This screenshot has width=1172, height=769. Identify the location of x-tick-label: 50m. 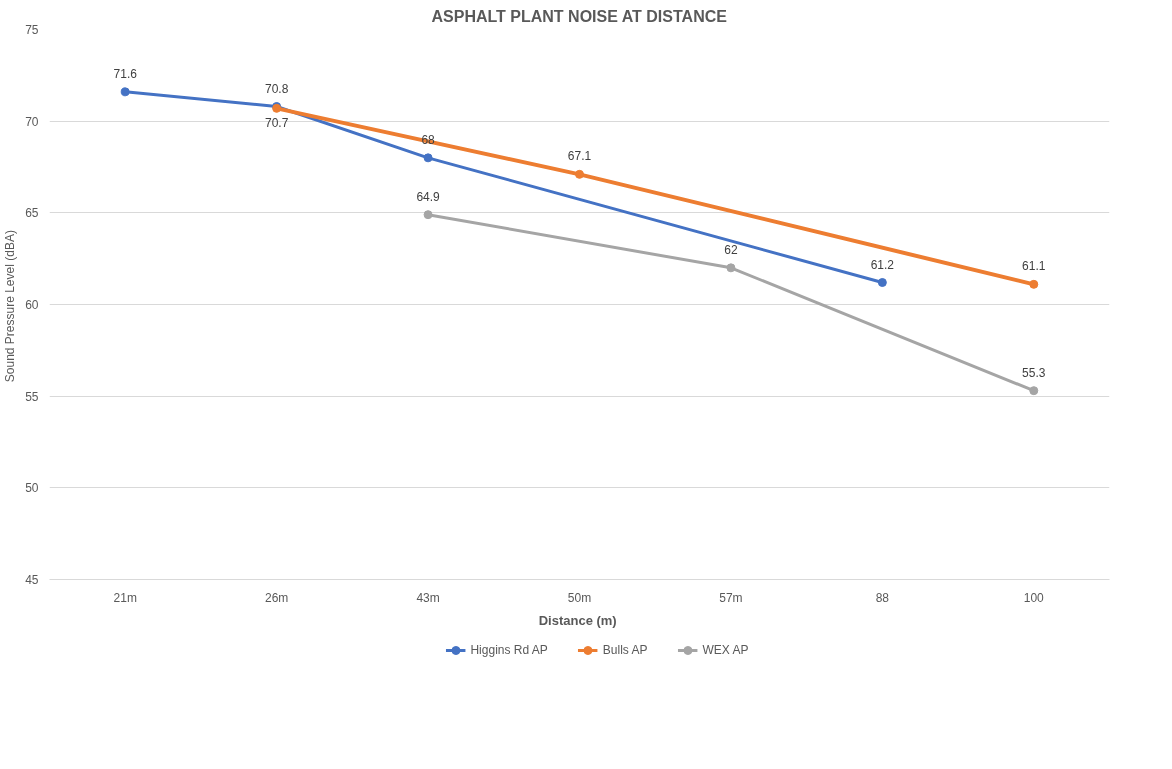
(579, 597).